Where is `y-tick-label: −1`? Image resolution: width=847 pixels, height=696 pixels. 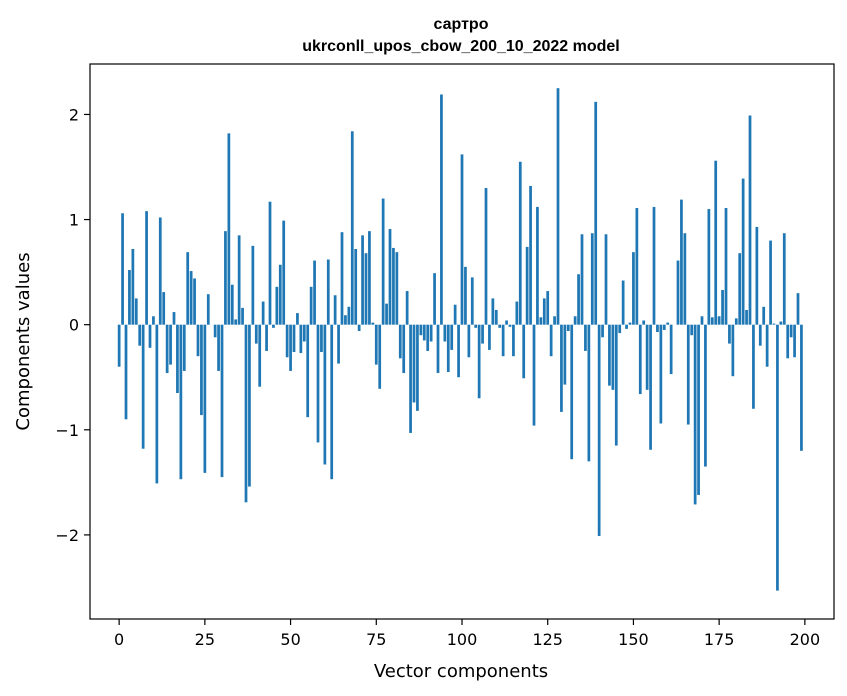 y-tick-label: −1 is located at coordinates (67, 430).